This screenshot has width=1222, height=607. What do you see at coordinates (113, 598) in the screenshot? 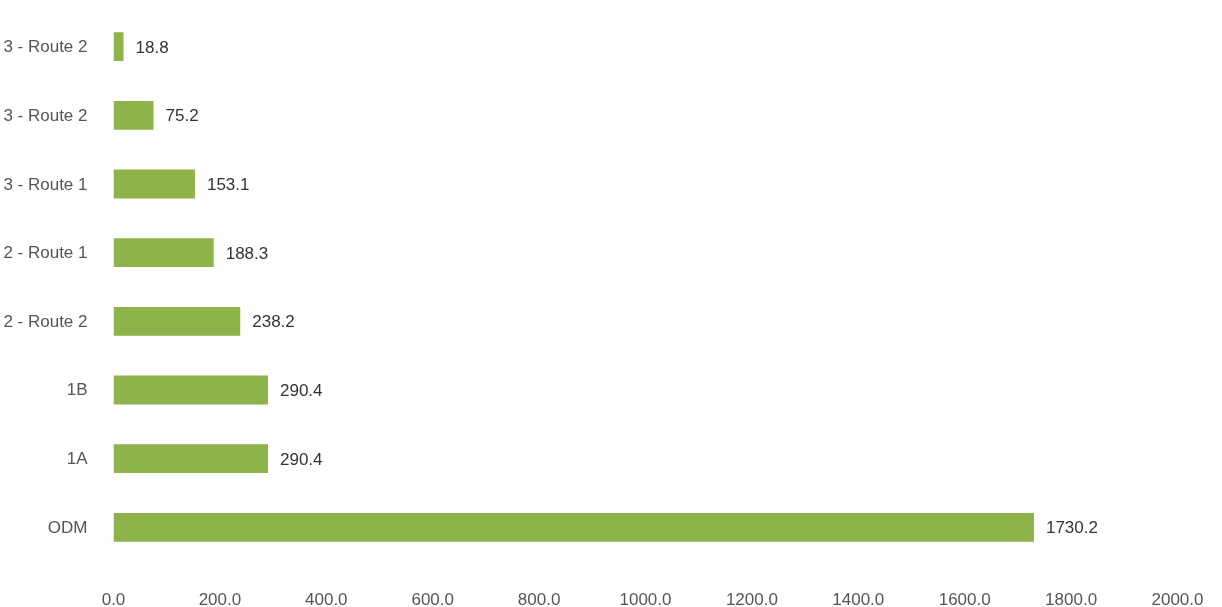
I see `x-tick-label: 0.0` at bounding box center [113, 598].